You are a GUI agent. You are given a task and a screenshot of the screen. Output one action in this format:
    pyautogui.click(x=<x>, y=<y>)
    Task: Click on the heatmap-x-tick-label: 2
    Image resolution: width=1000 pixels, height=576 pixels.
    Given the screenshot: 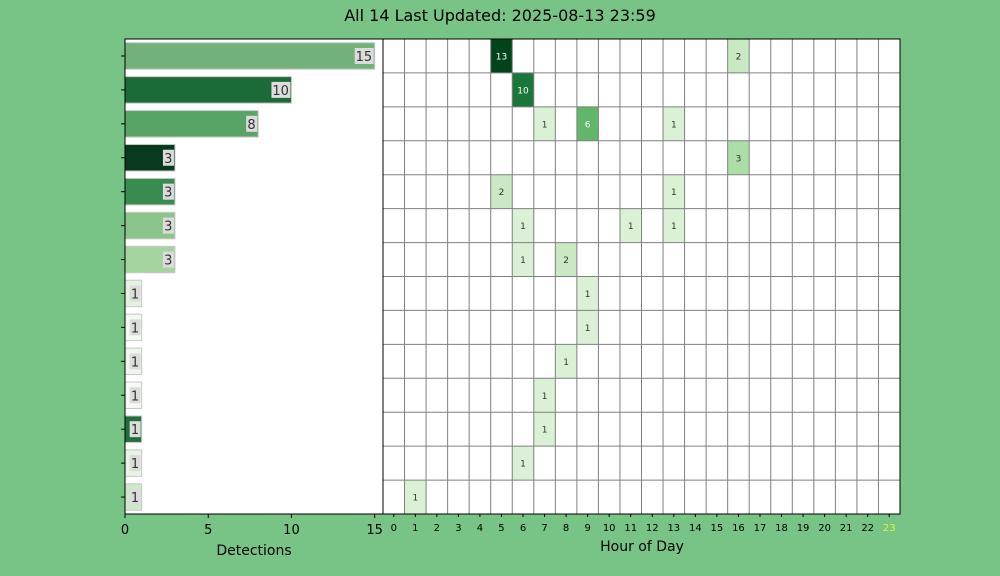 What is the action you would take?
    pyautogui.click(x=437, y=528)
    